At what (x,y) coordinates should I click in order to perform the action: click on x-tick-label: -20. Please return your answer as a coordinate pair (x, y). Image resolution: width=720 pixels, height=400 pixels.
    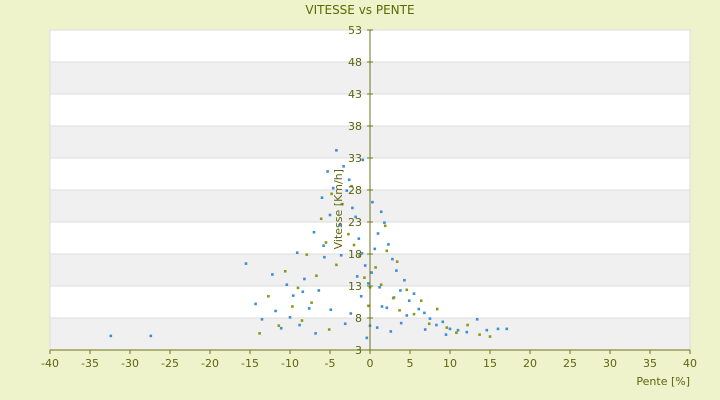
    Looking at the image, I should click on (210, 363).